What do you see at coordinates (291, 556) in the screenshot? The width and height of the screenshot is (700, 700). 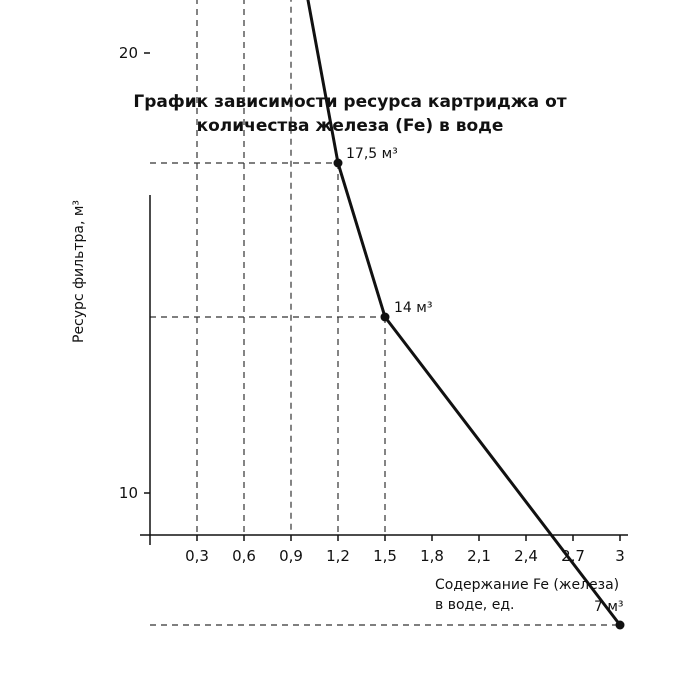 I see `x-tick-label: 0,9` at bounding box center [291, 556].